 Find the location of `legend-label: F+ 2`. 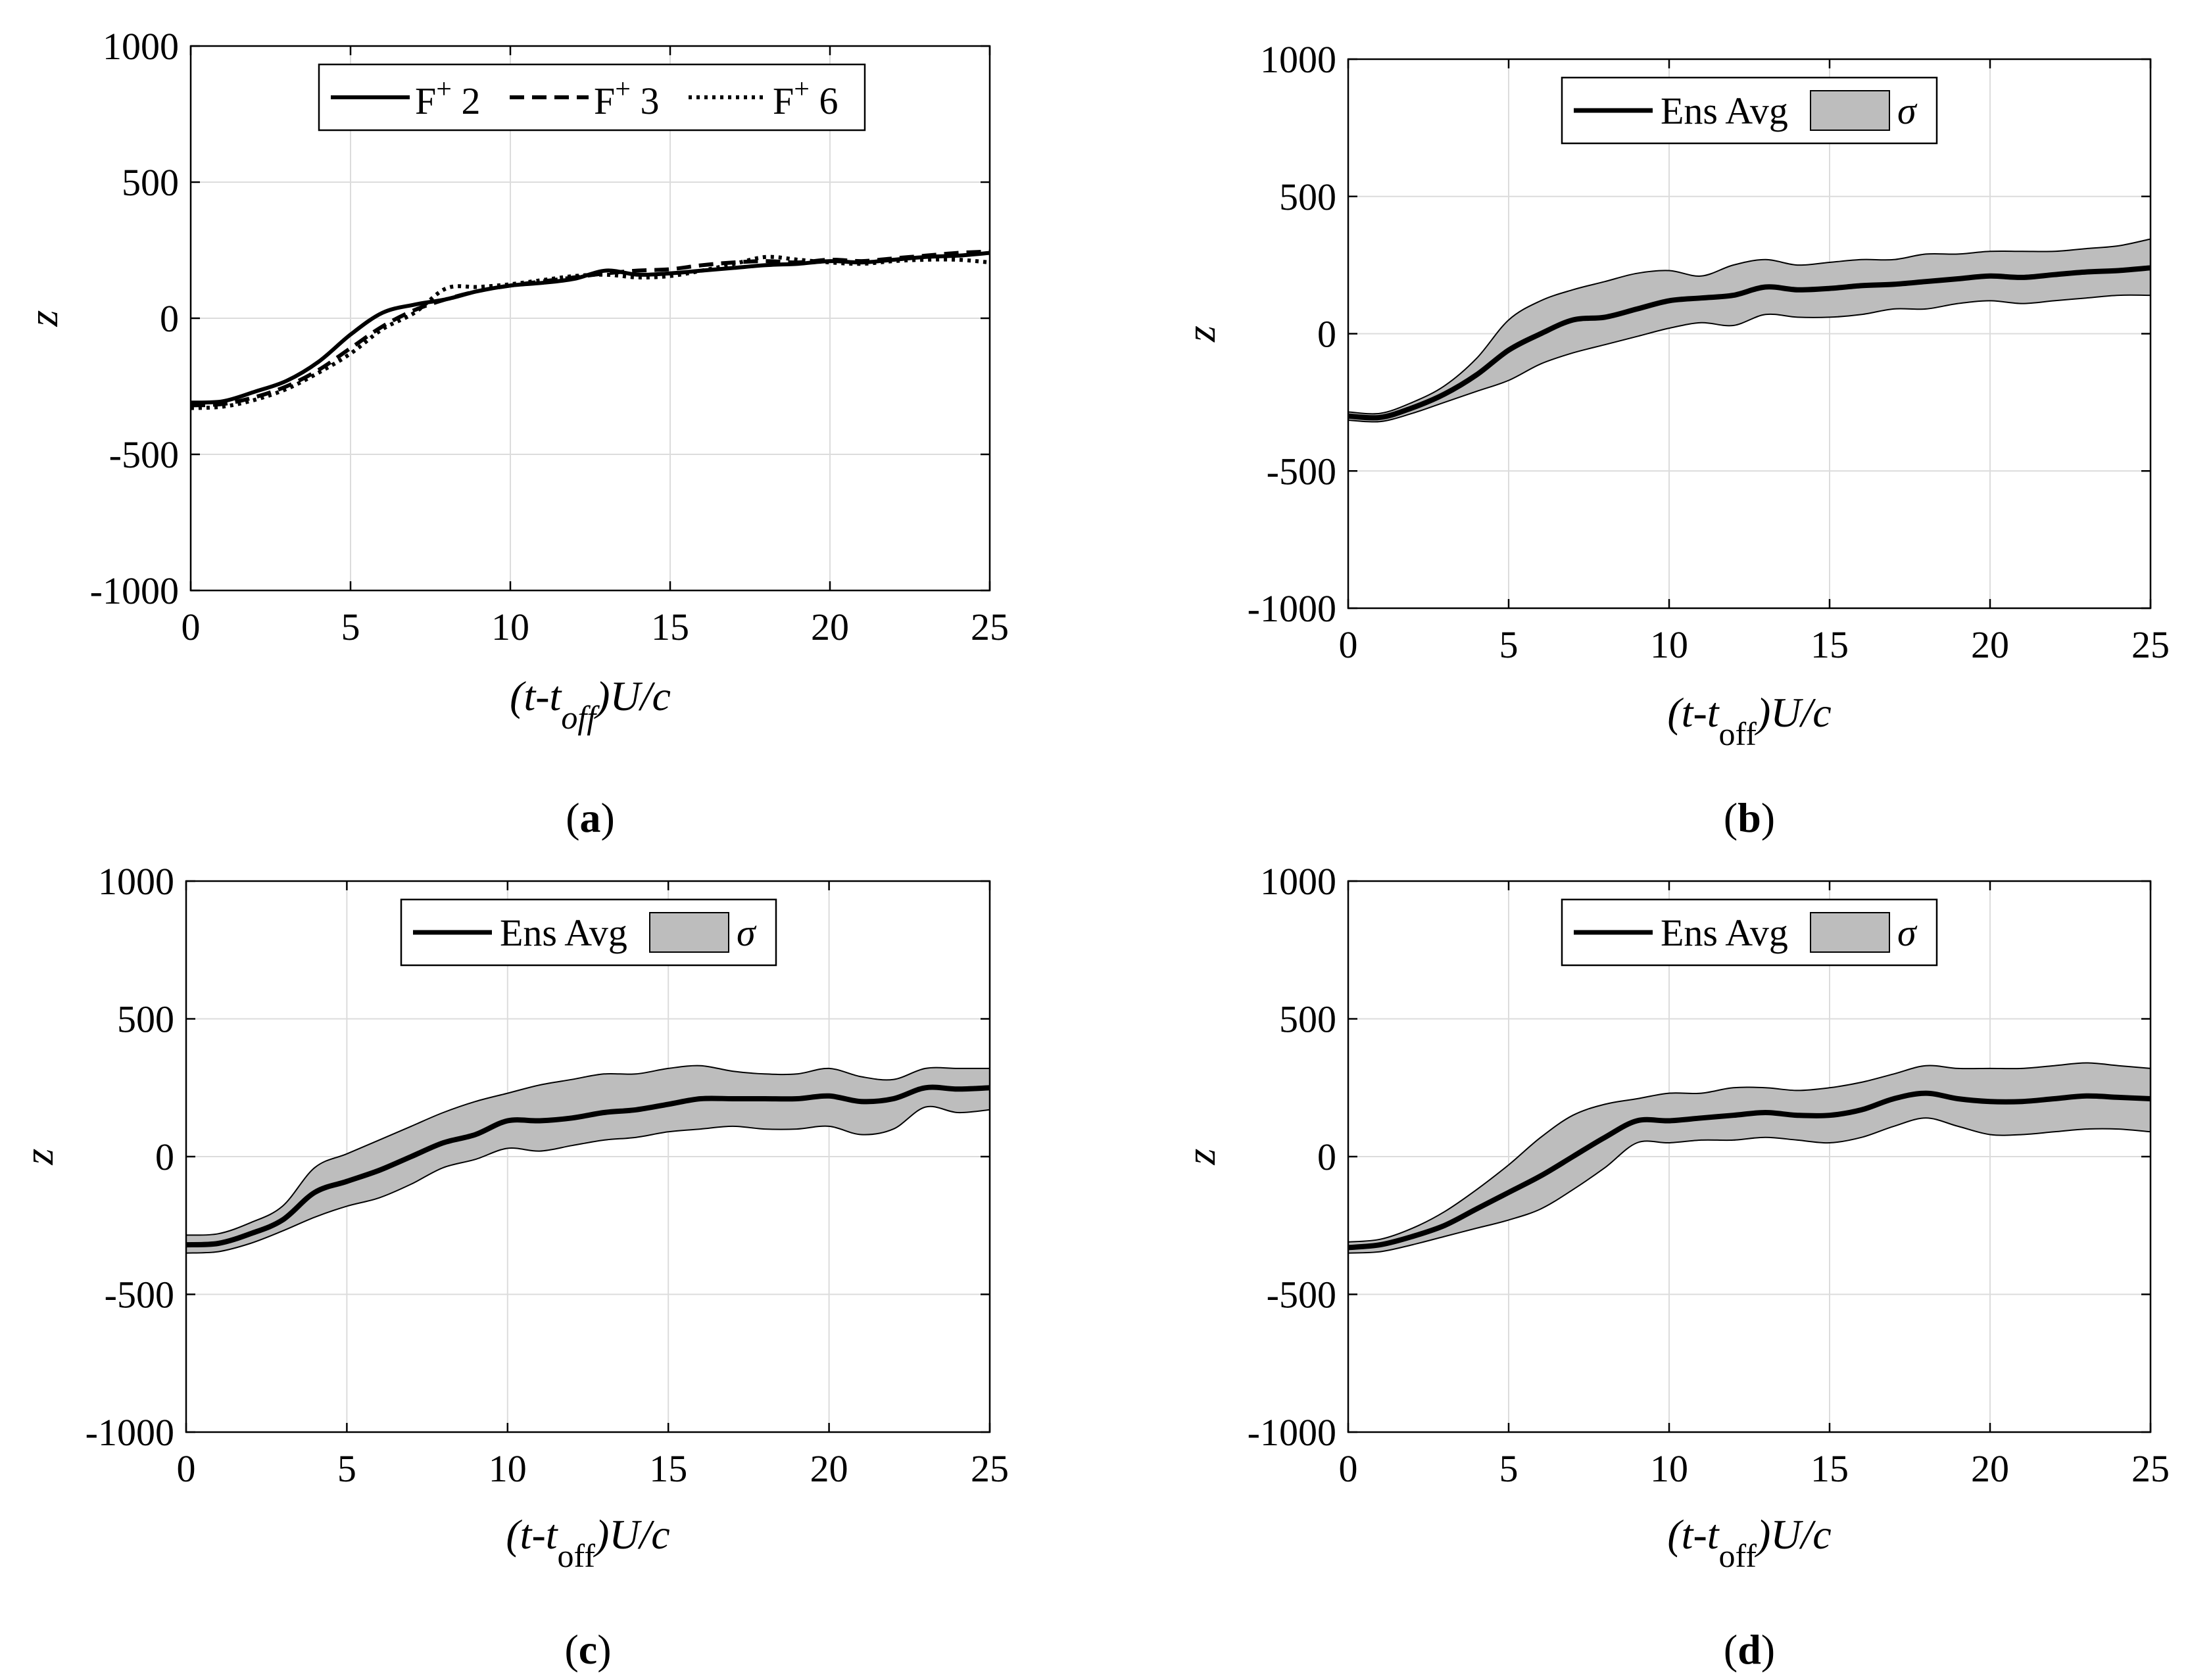

legend-label: F+ 2 is located at coordinates (448, 98).